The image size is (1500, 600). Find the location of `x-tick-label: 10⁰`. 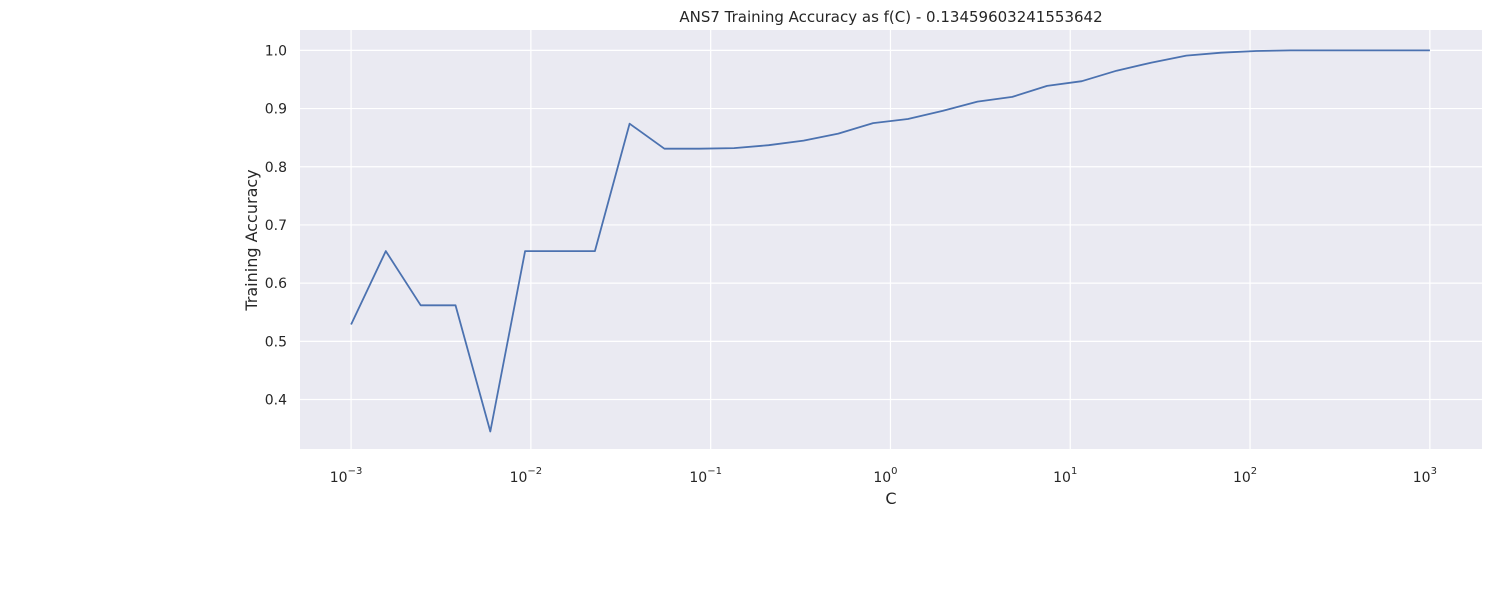

x-tick-label: 10⁰ is located at coordinates (885, 476).